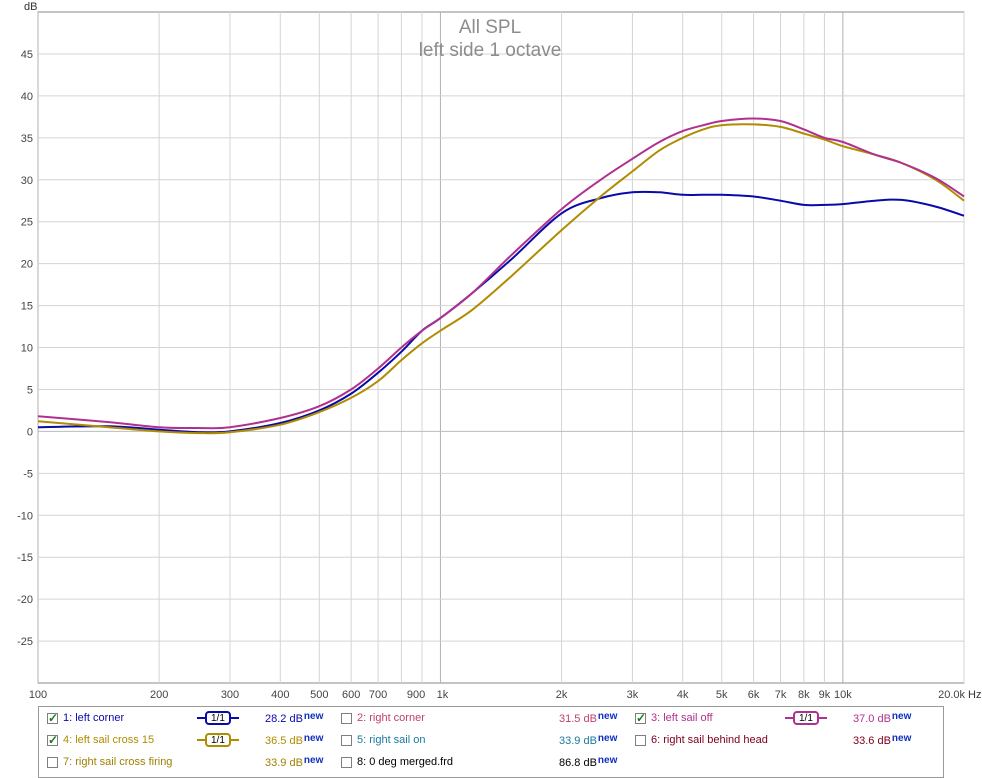 This screenshot has width=982, height=778. I want to click on legend-level-value: 37.0 dBnew, so click(882, 718).